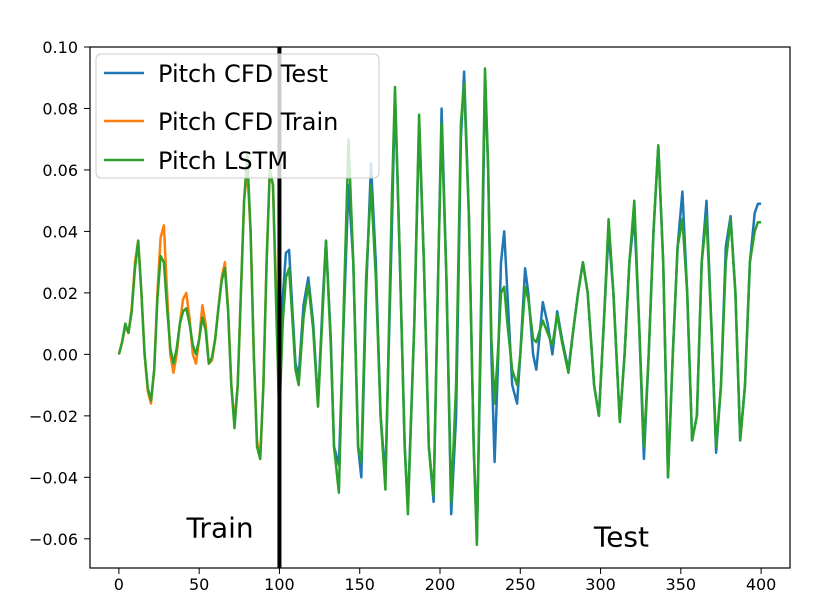 This screenshot has width=830, height=616. I want to click on legend-label-pitch-cfd-test: Pitch CFD Test, so click(243, 74).